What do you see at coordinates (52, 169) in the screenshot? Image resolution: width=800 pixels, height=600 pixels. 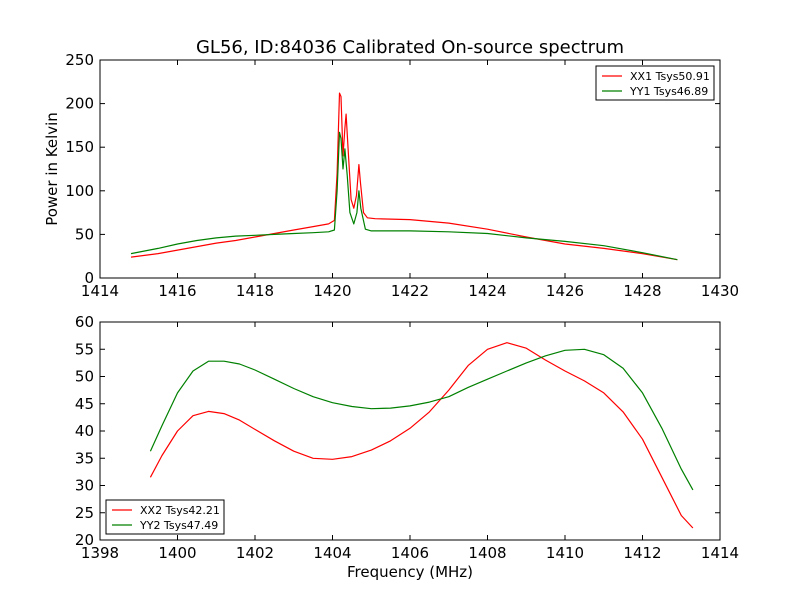 I see `top-y-axis-label: Power in Kelvin` at bounding box center [52, 169].